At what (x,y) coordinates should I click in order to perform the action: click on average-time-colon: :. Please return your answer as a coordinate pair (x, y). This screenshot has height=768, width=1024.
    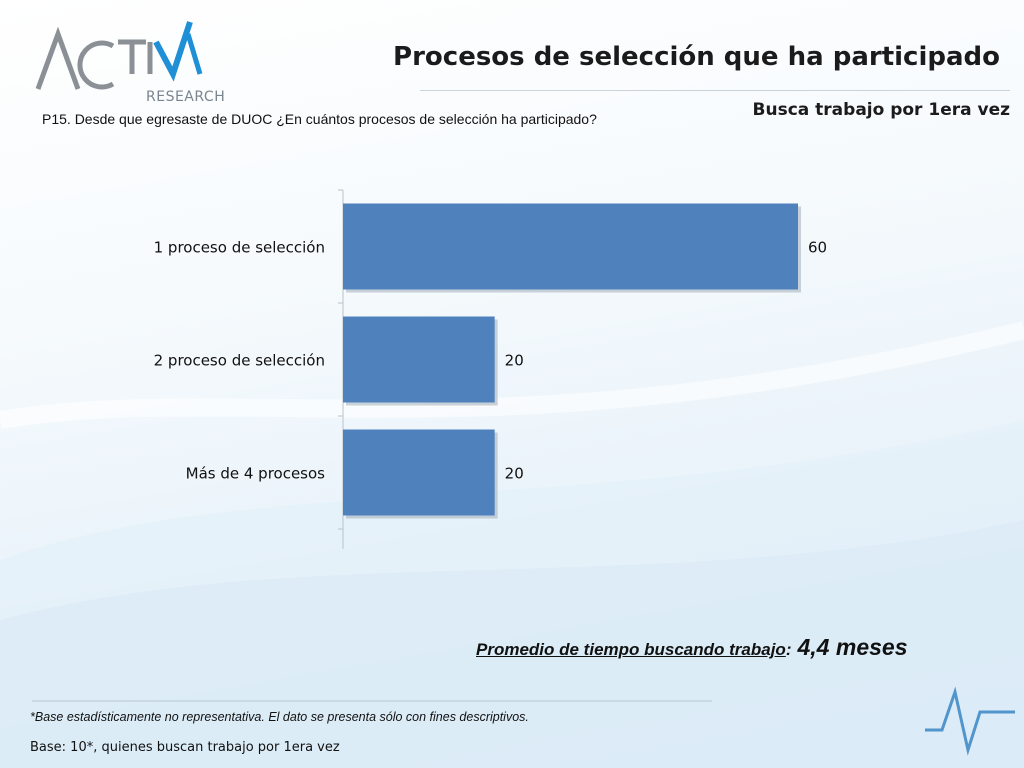
    Looking at the image, I should click on (788, 649).